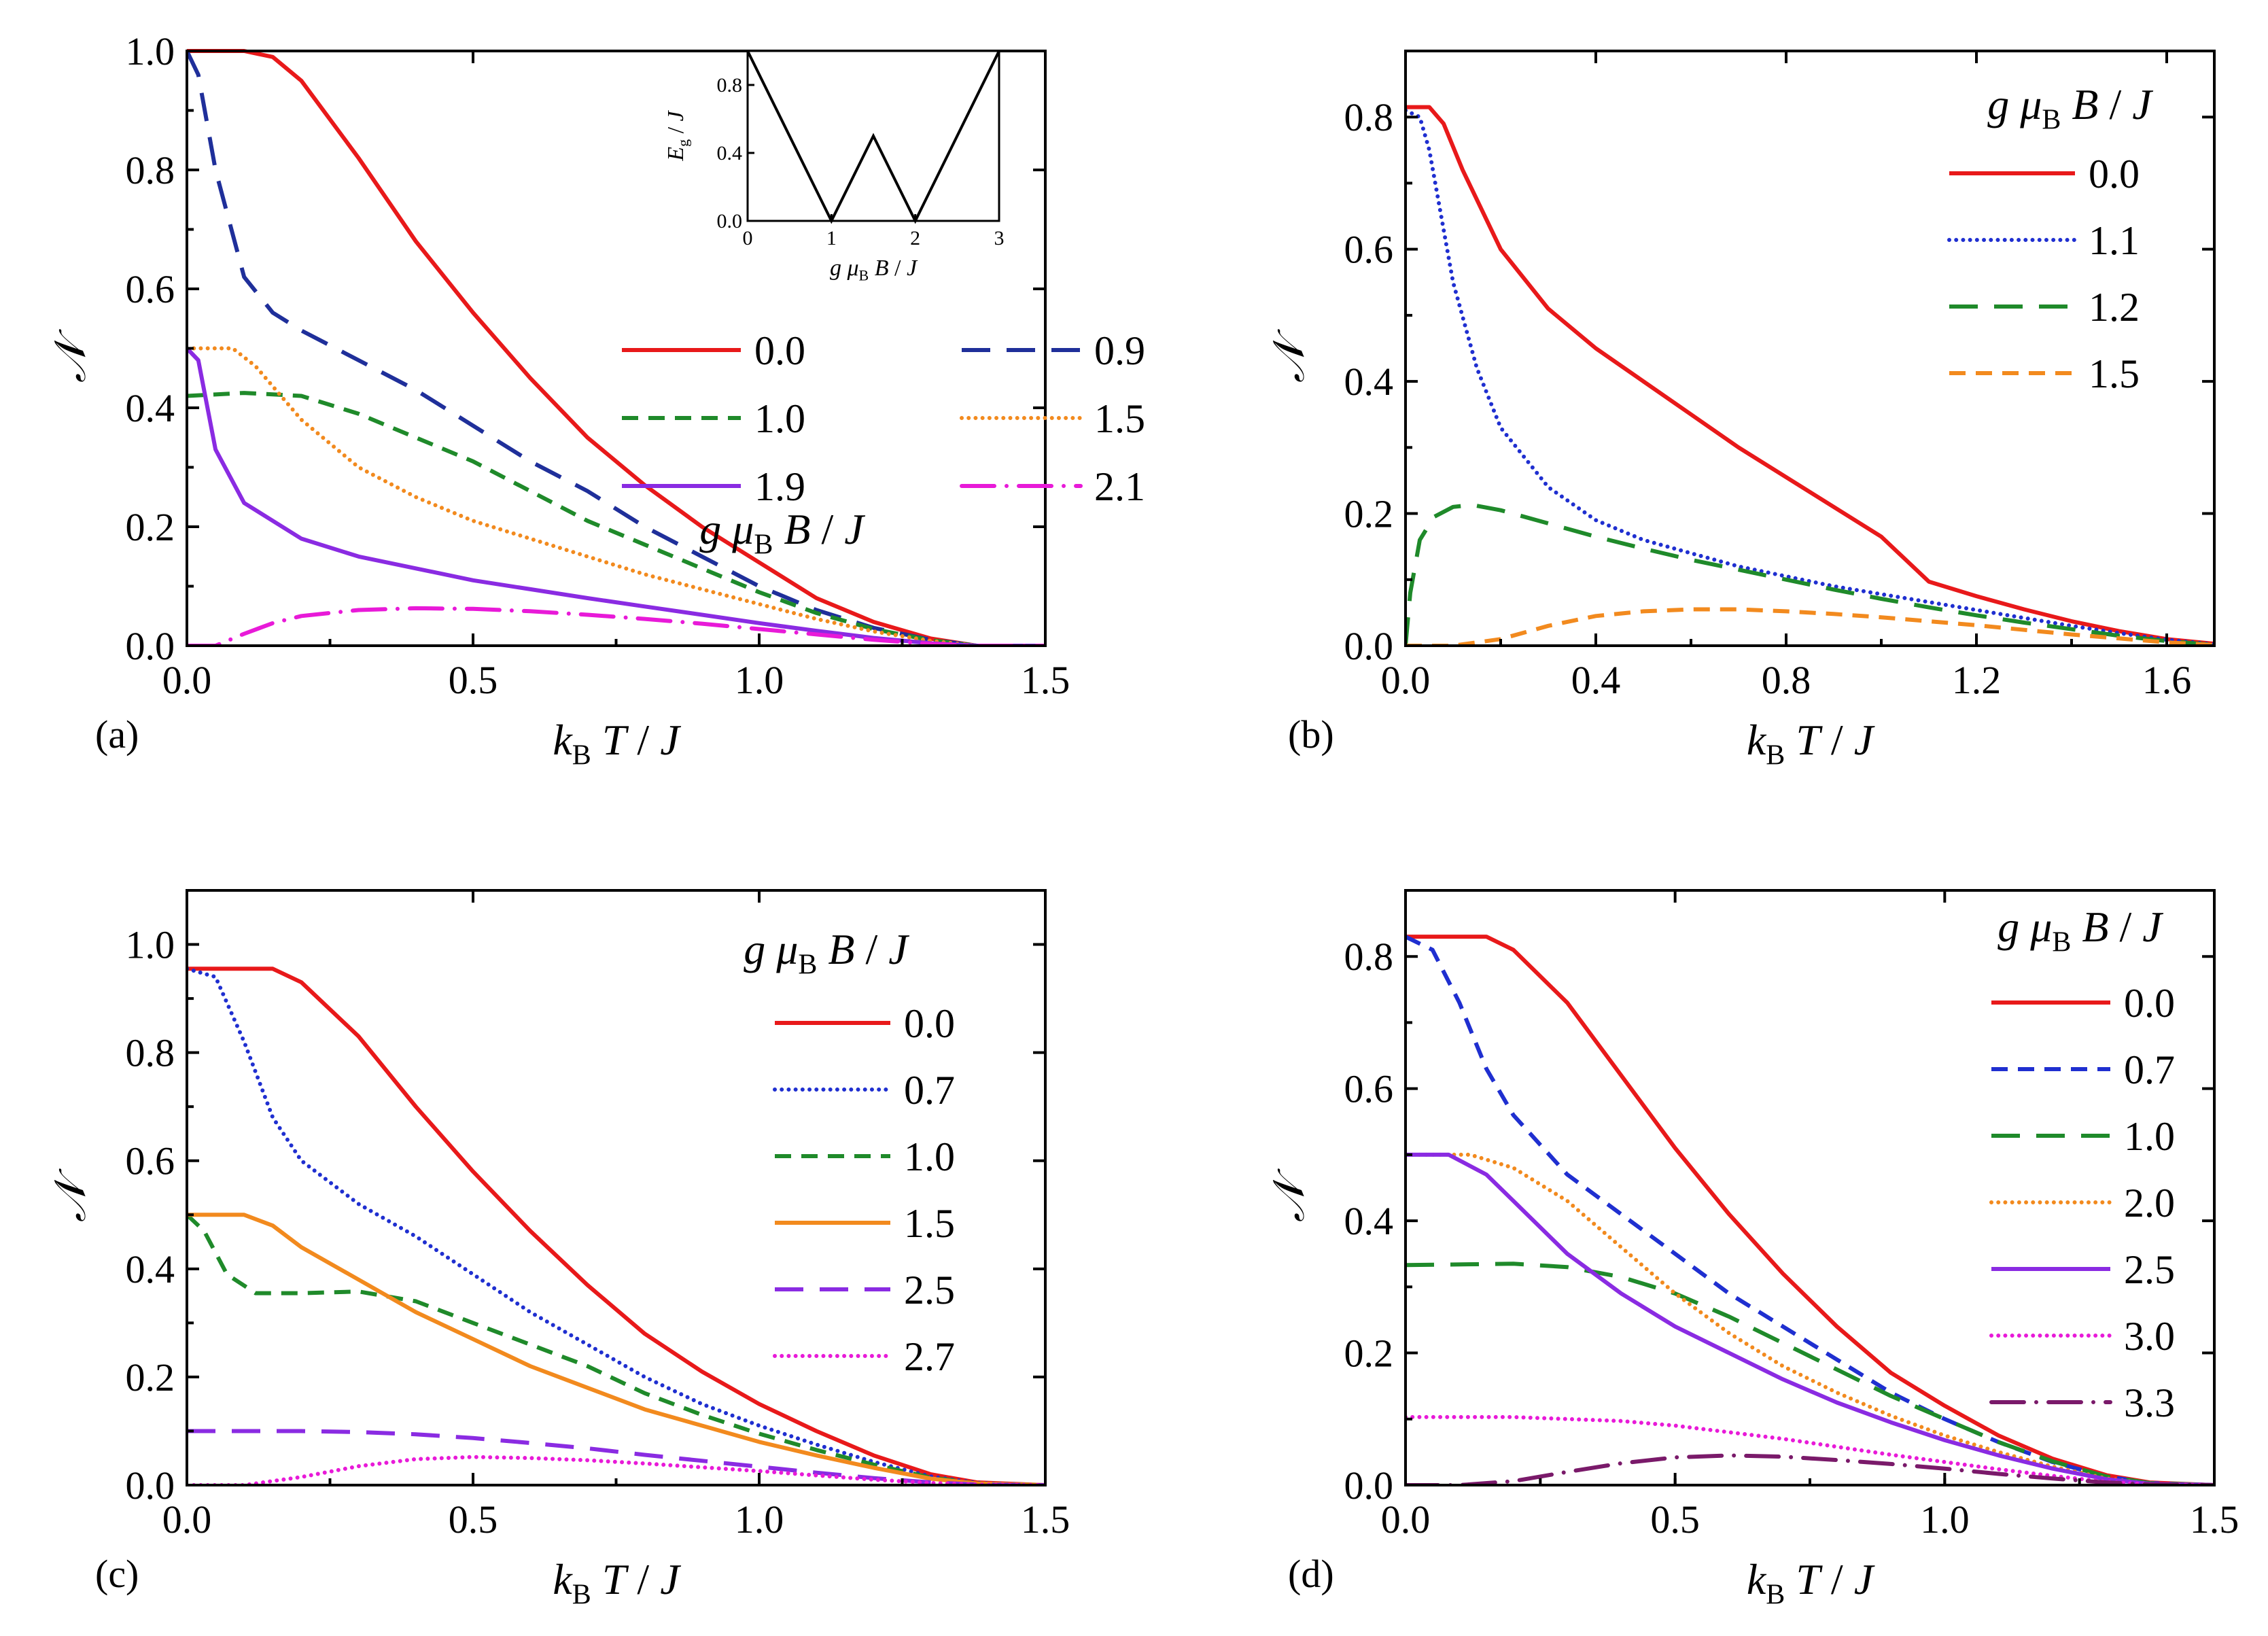 This screenshot has height=1636, width=2268. Describe the element at coordinates (1119, 486) in the screenshot. I see `legend-label: 2.1` at that location.